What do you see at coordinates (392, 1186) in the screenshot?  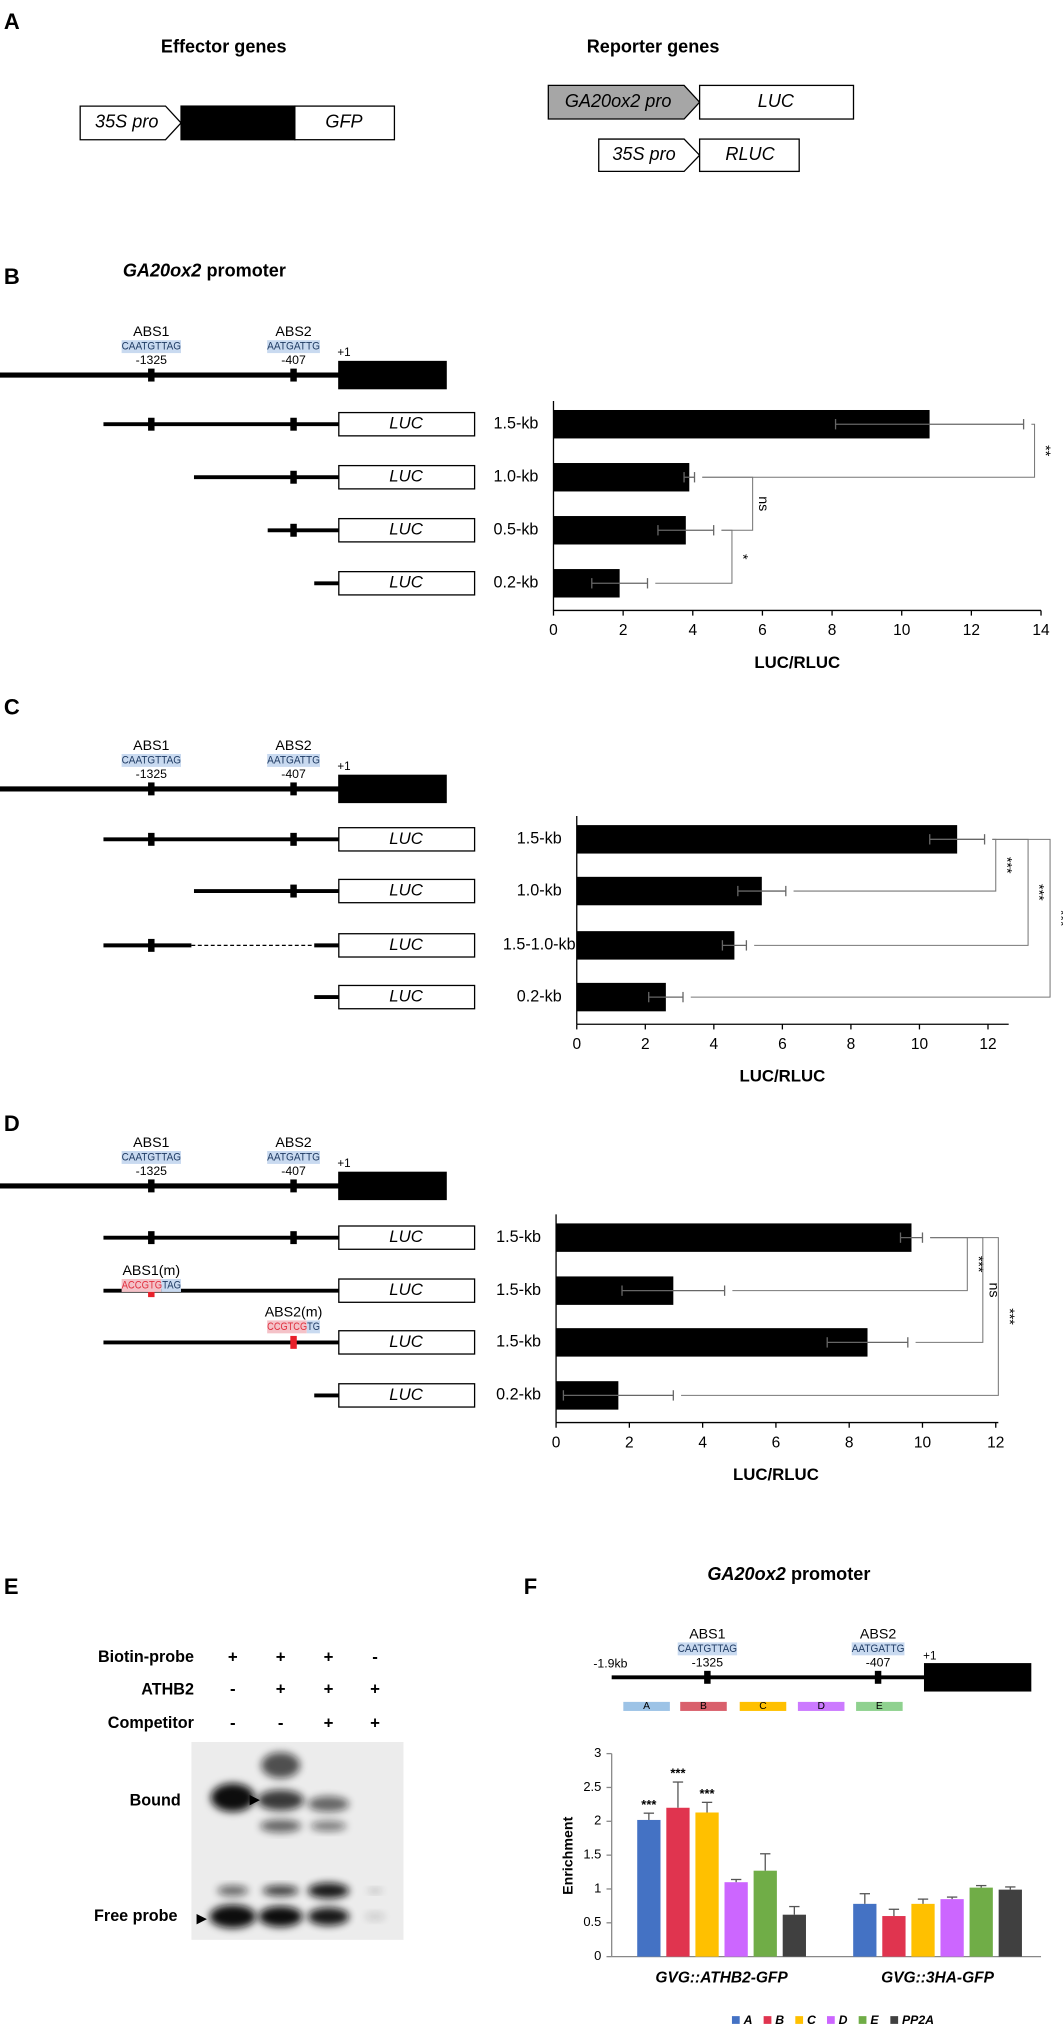 I see `gene-box` at bounding box center [392, 1186].